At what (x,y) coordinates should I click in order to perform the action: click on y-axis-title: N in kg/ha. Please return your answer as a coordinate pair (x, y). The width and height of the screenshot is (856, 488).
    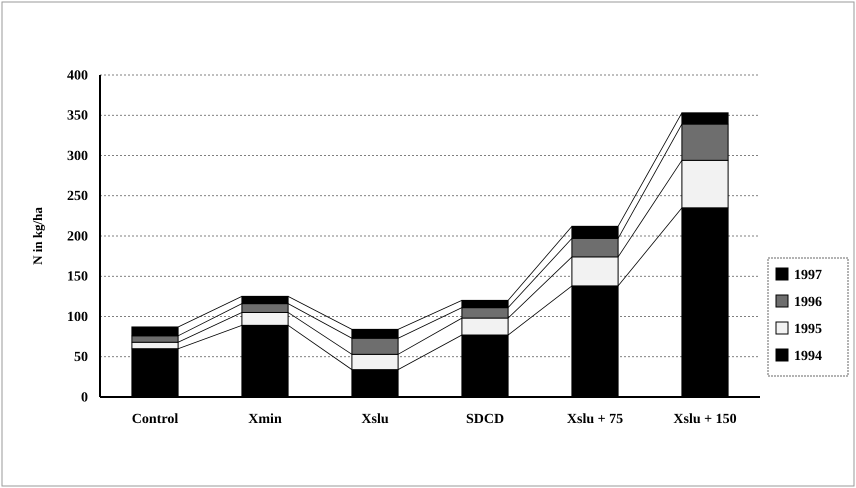
    Looking at the image, I should click on (37, 235).